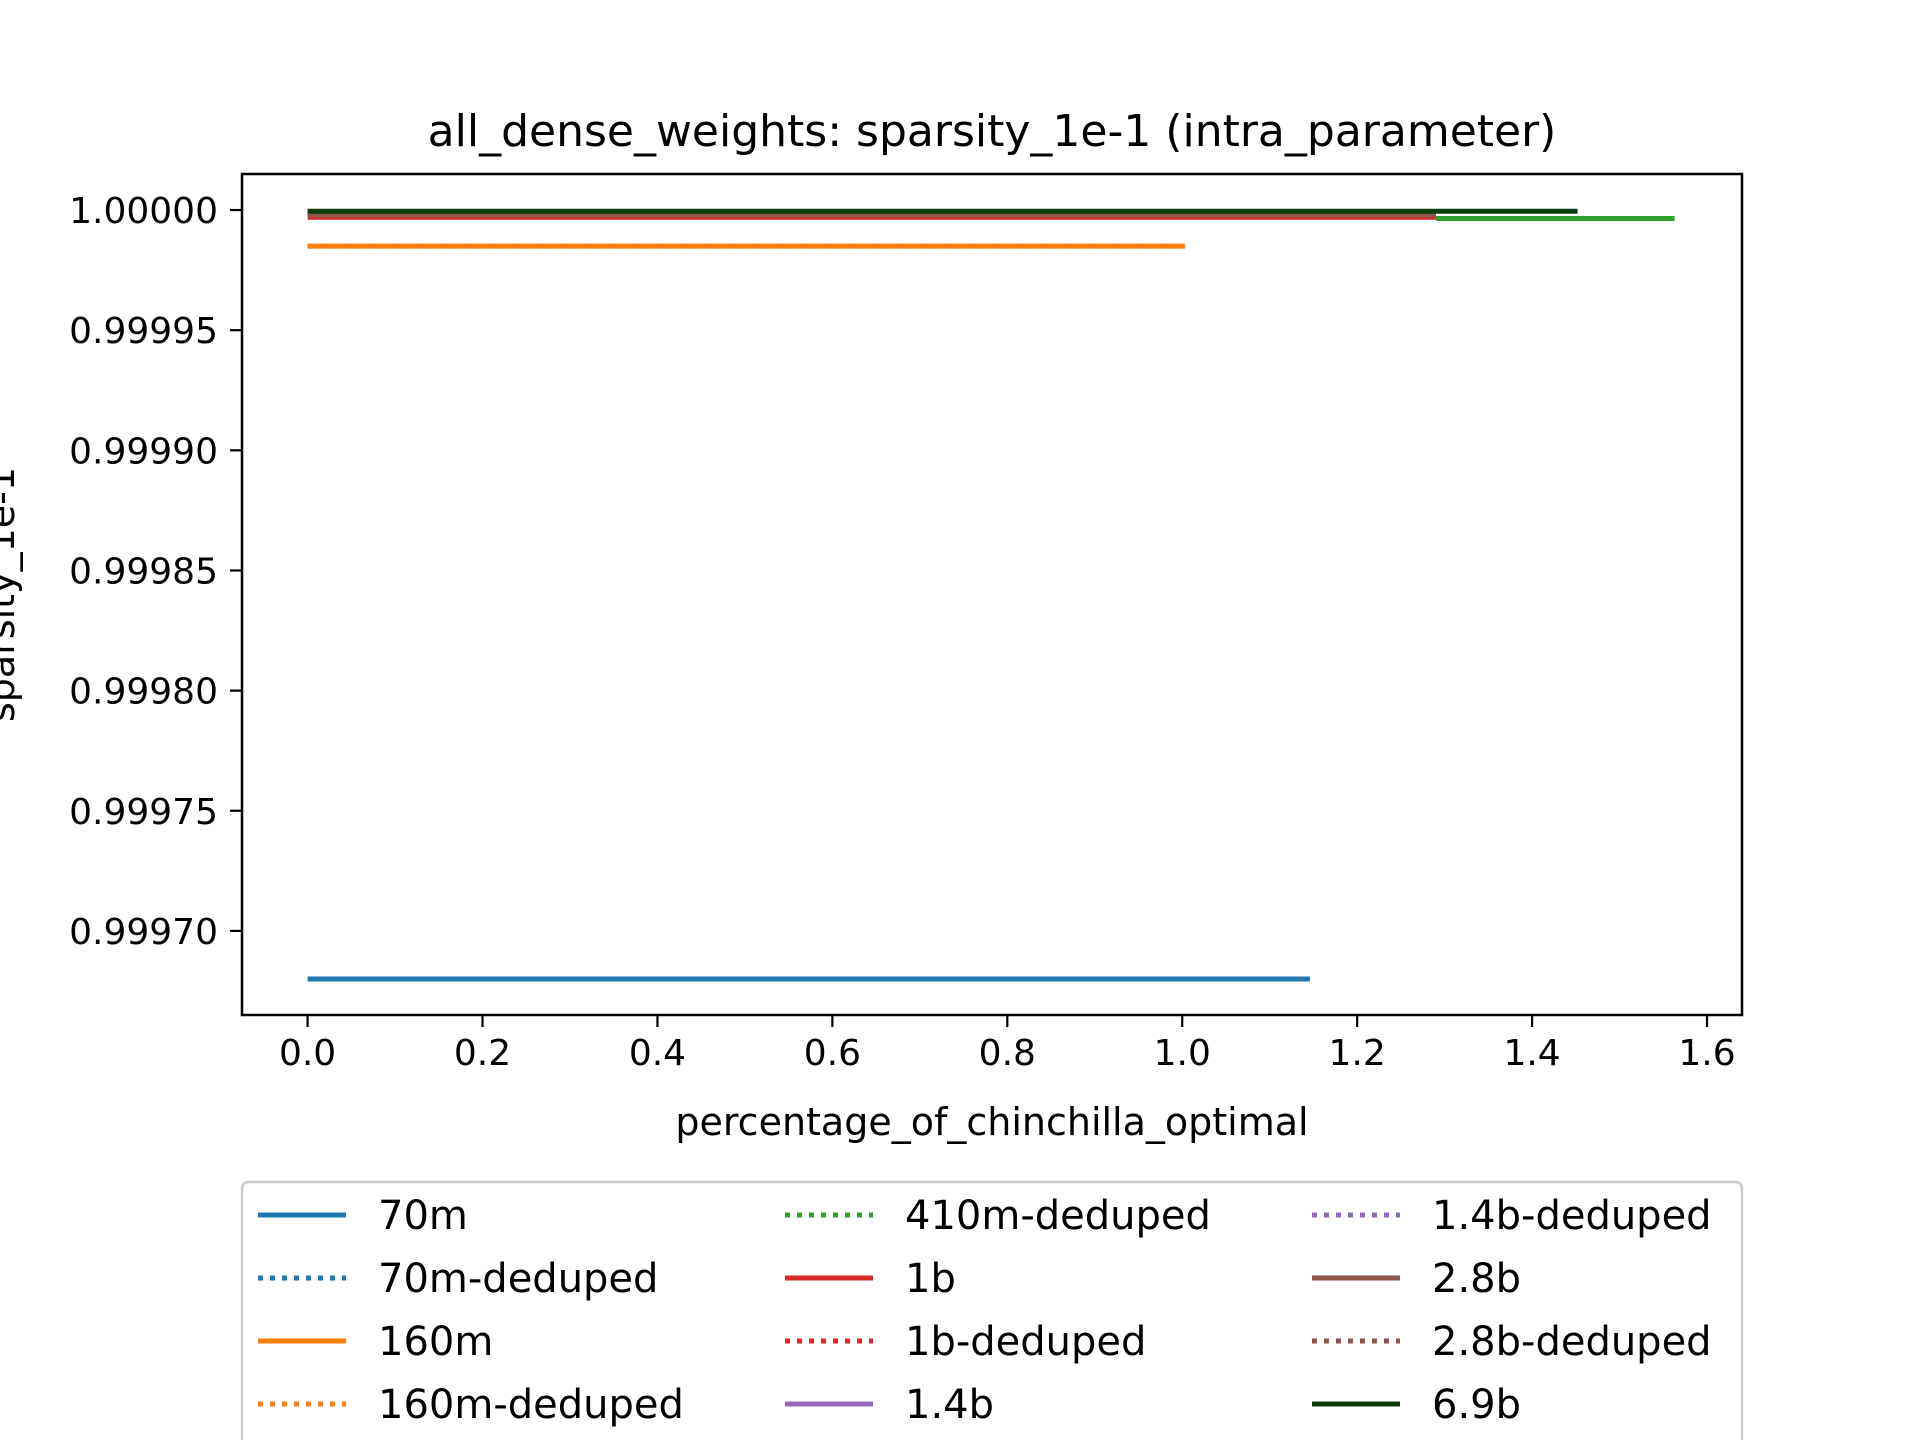 The image size is (1920, 1440). Describe the element at coordinates (1476, 1405) in the screenshot. I see `legend-label-6-9b: 6.9b` at that location.